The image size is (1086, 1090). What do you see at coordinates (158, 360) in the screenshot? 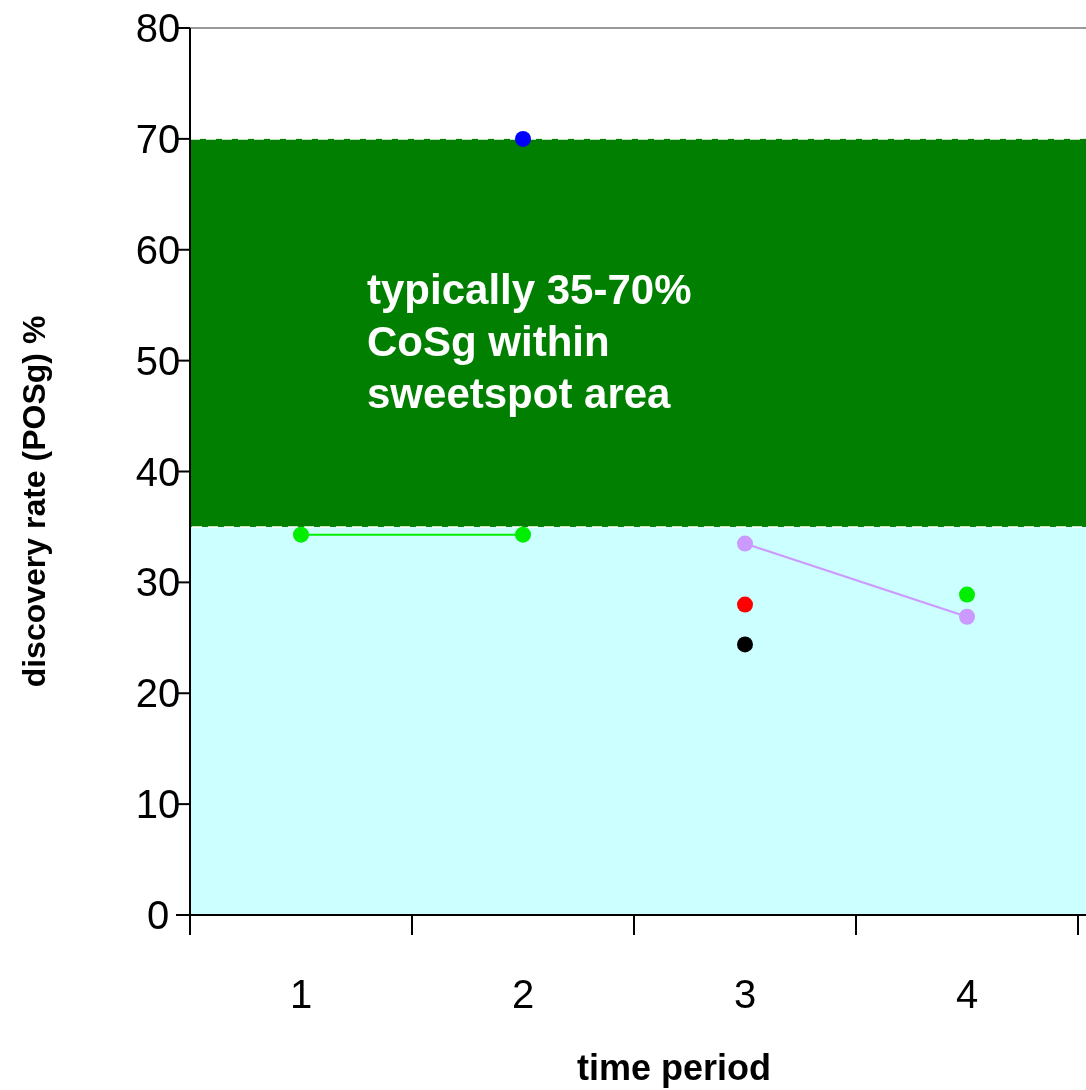
I see `y-tick-label: 50` at bounding box center [158, 360].